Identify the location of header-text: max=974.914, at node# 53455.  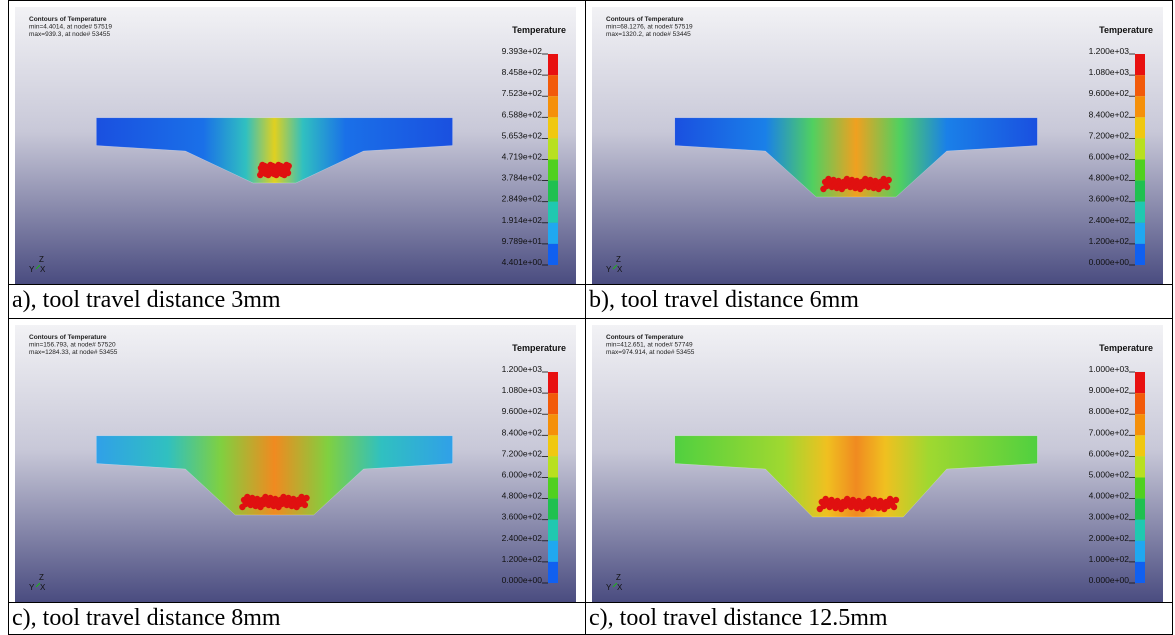
(650, 352).